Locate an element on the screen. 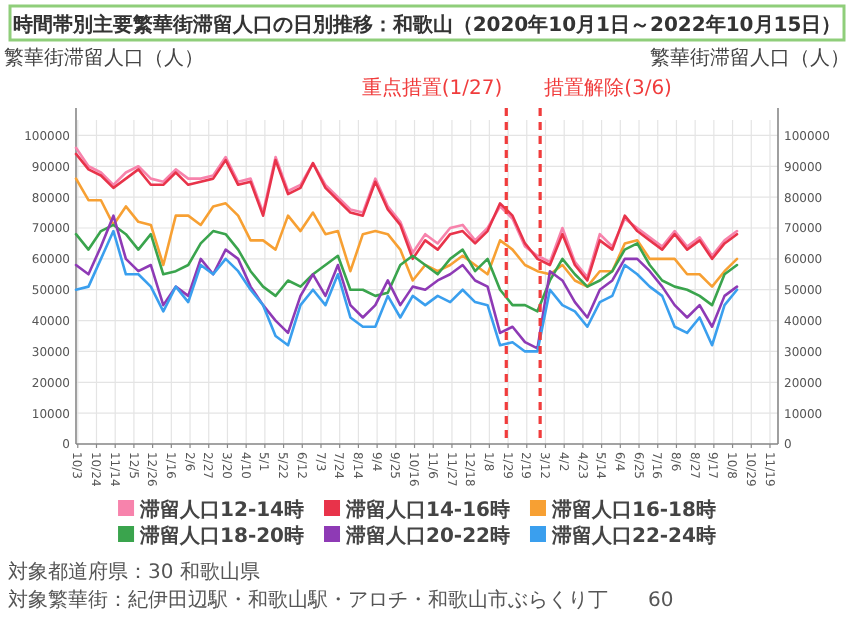  text: 対象都道府県：30 和歌山県 is located at coordinates (134, 572).